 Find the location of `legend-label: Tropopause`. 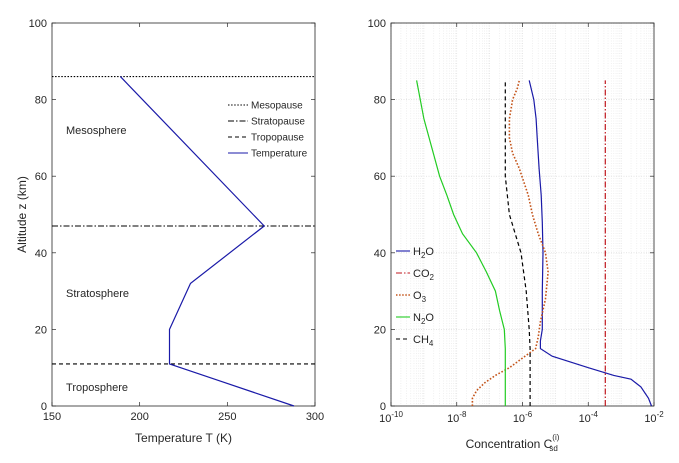

legend-label: Tropopause is located at coordinates (277, 138).